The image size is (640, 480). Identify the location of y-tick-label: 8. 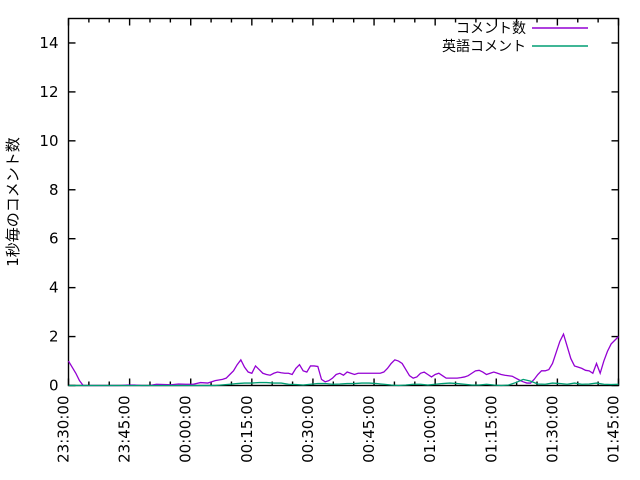
(54, 190).